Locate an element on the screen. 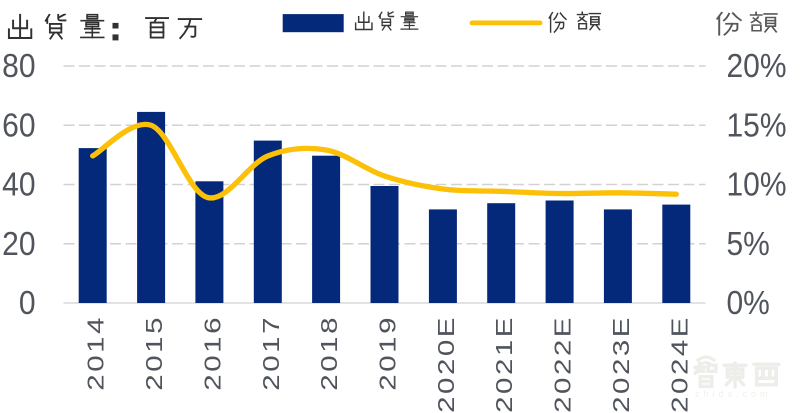 The image size is (800, 413). svg-text: 2017 is located at coordinates (271, 353).